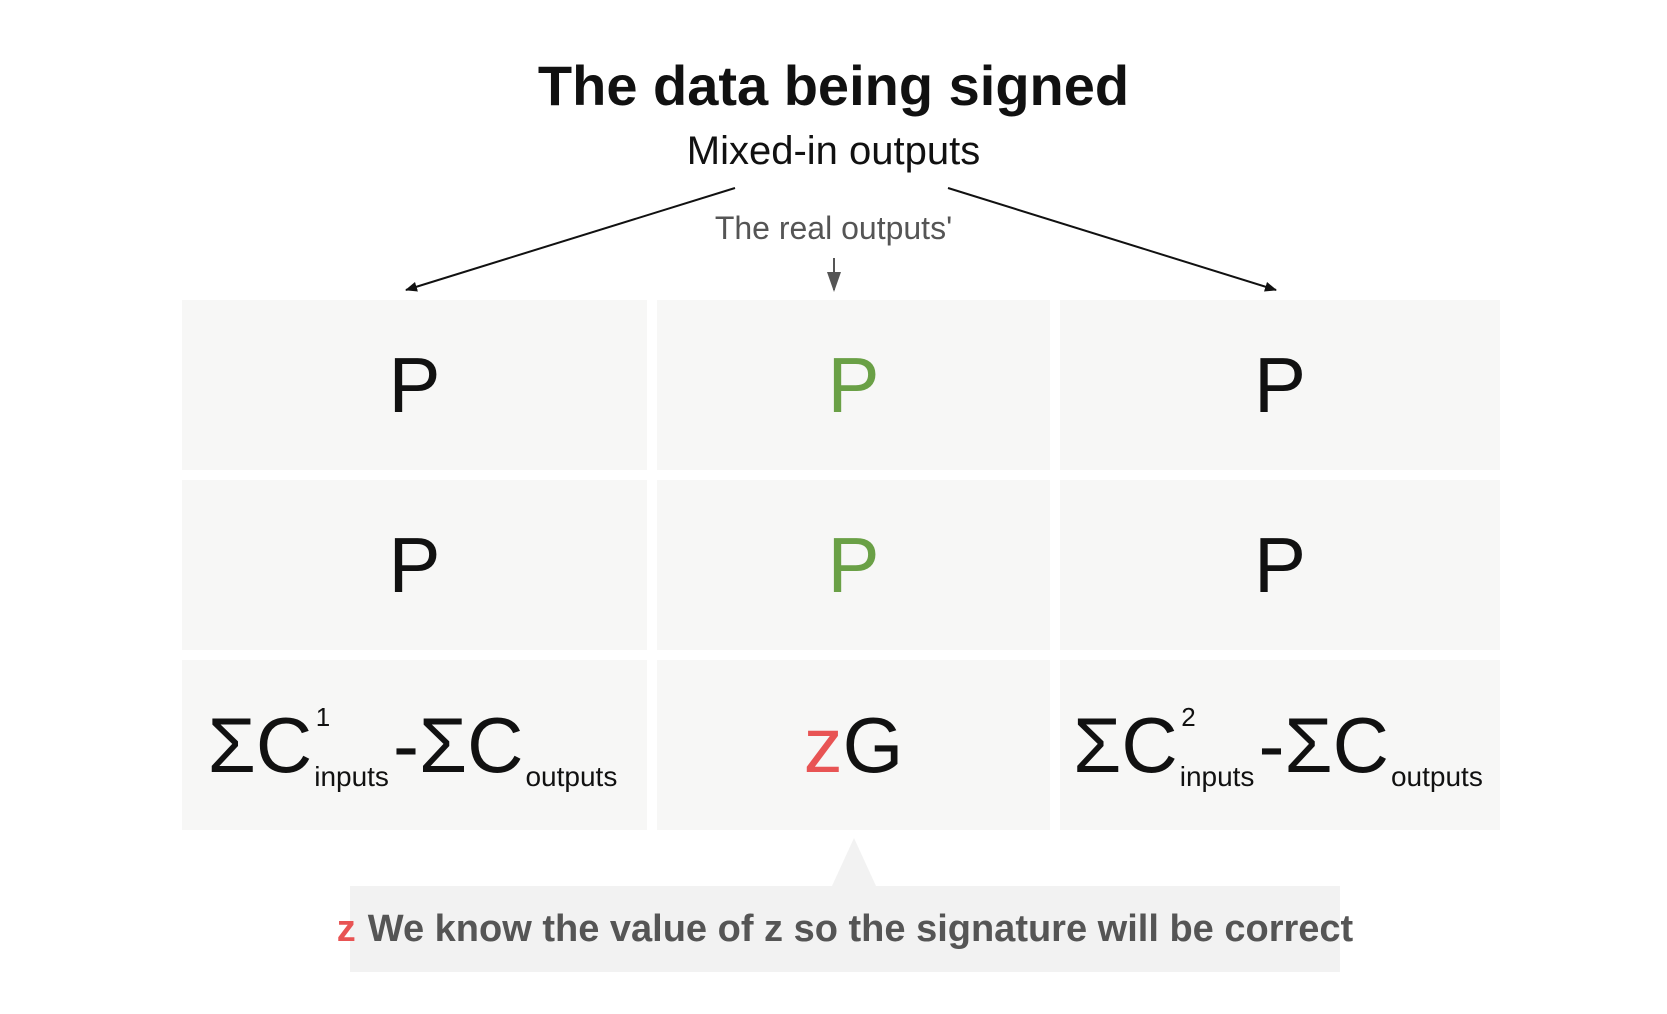 Image resolution: width=1667 pixels, height=1014 pixels. I want to click on cell-r2-center: P, so click(853, 565).